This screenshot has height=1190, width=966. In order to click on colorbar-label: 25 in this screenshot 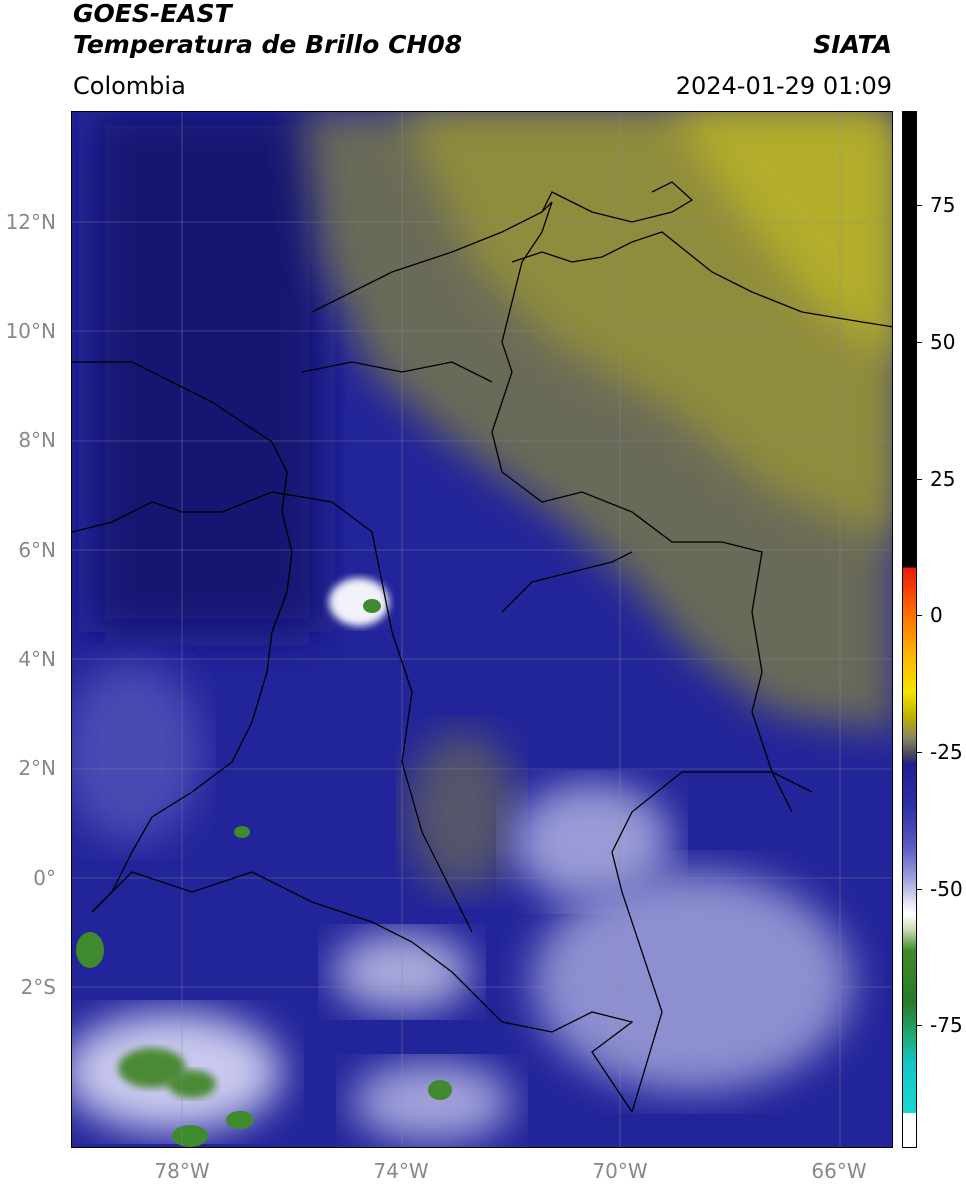, I will do `click(943, 479)`.